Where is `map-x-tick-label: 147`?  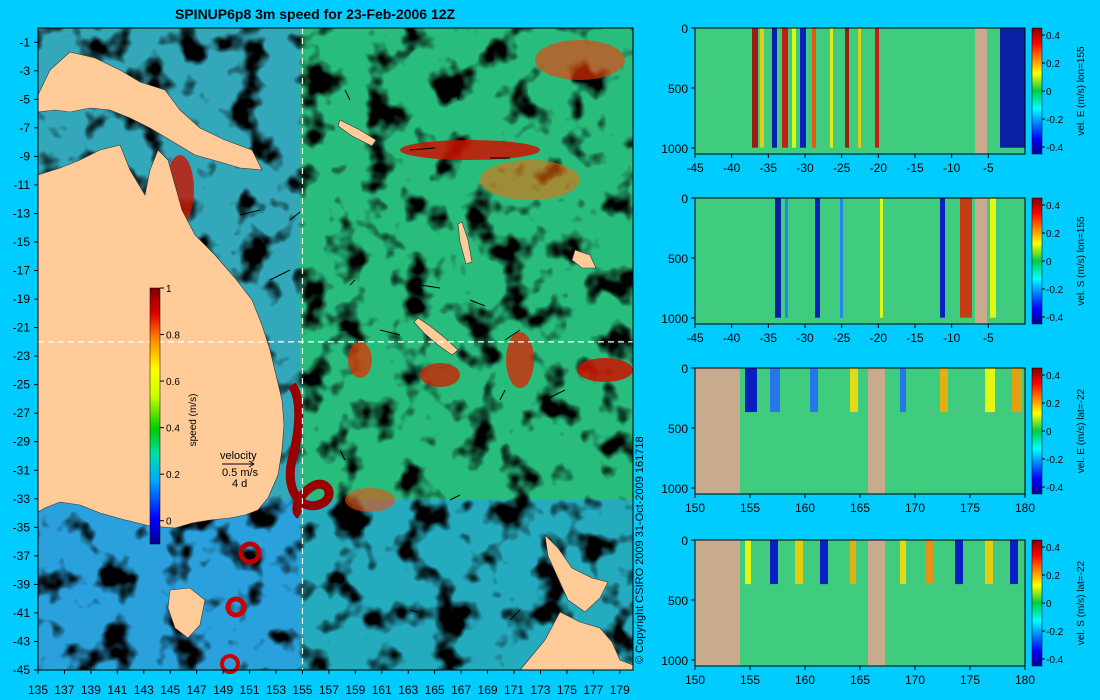 map-x-tick-label: 147 is located at coordinates (197, 690).